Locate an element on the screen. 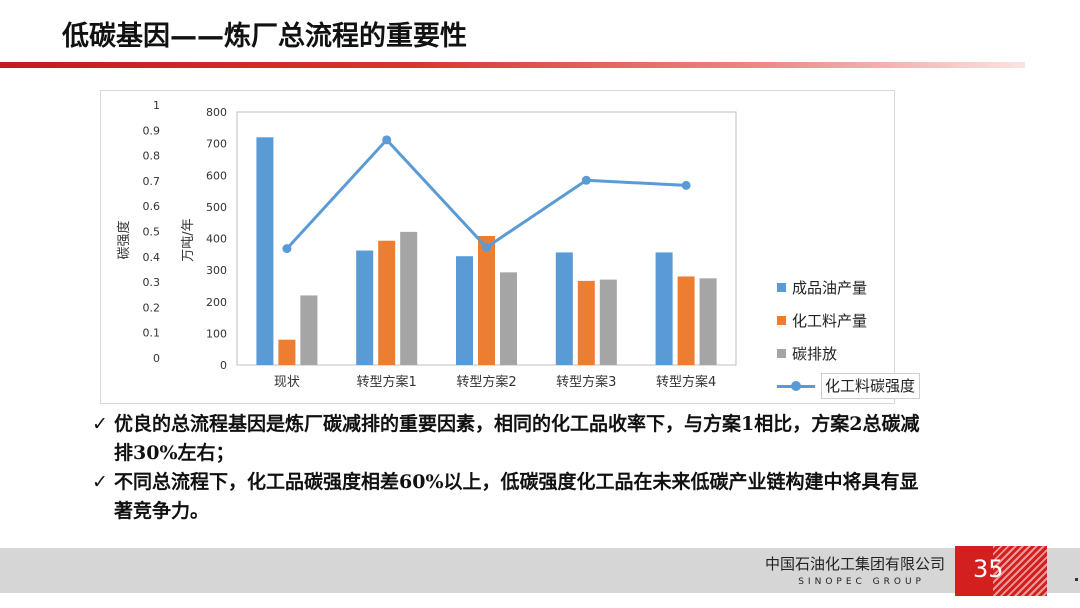  left-tick-label: 0.8 is located at coordinates (152, 156).